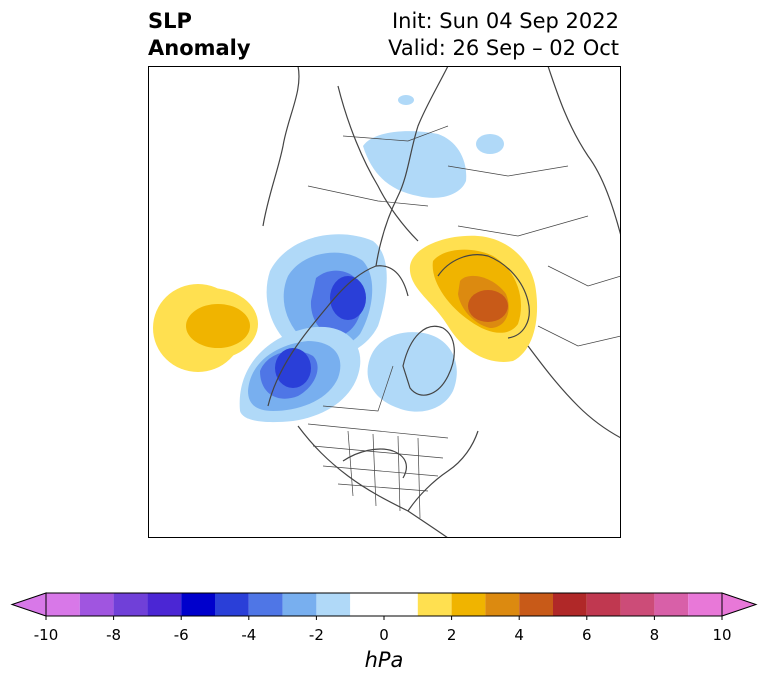 The image size is (768, 684). Describe the element at coordinates (384, 660) in the screenshot. I see `colorbar-unit-label: hPa` at that location.